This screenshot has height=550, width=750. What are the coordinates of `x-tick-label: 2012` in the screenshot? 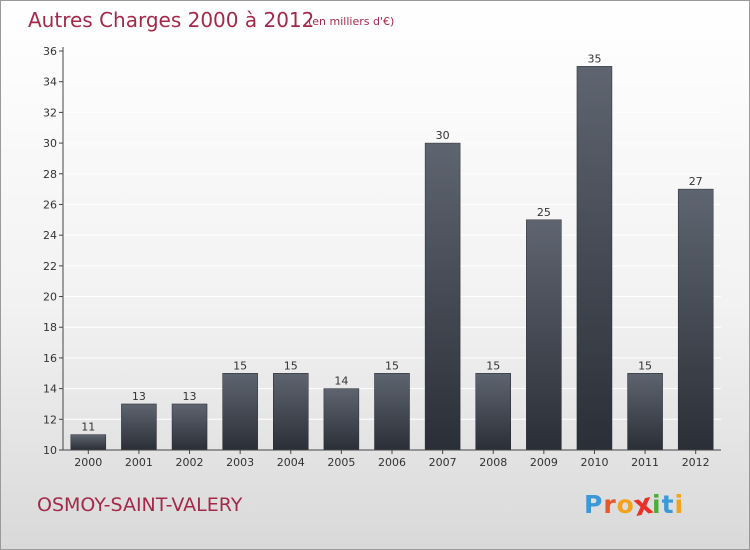 It's located at (696, 462).